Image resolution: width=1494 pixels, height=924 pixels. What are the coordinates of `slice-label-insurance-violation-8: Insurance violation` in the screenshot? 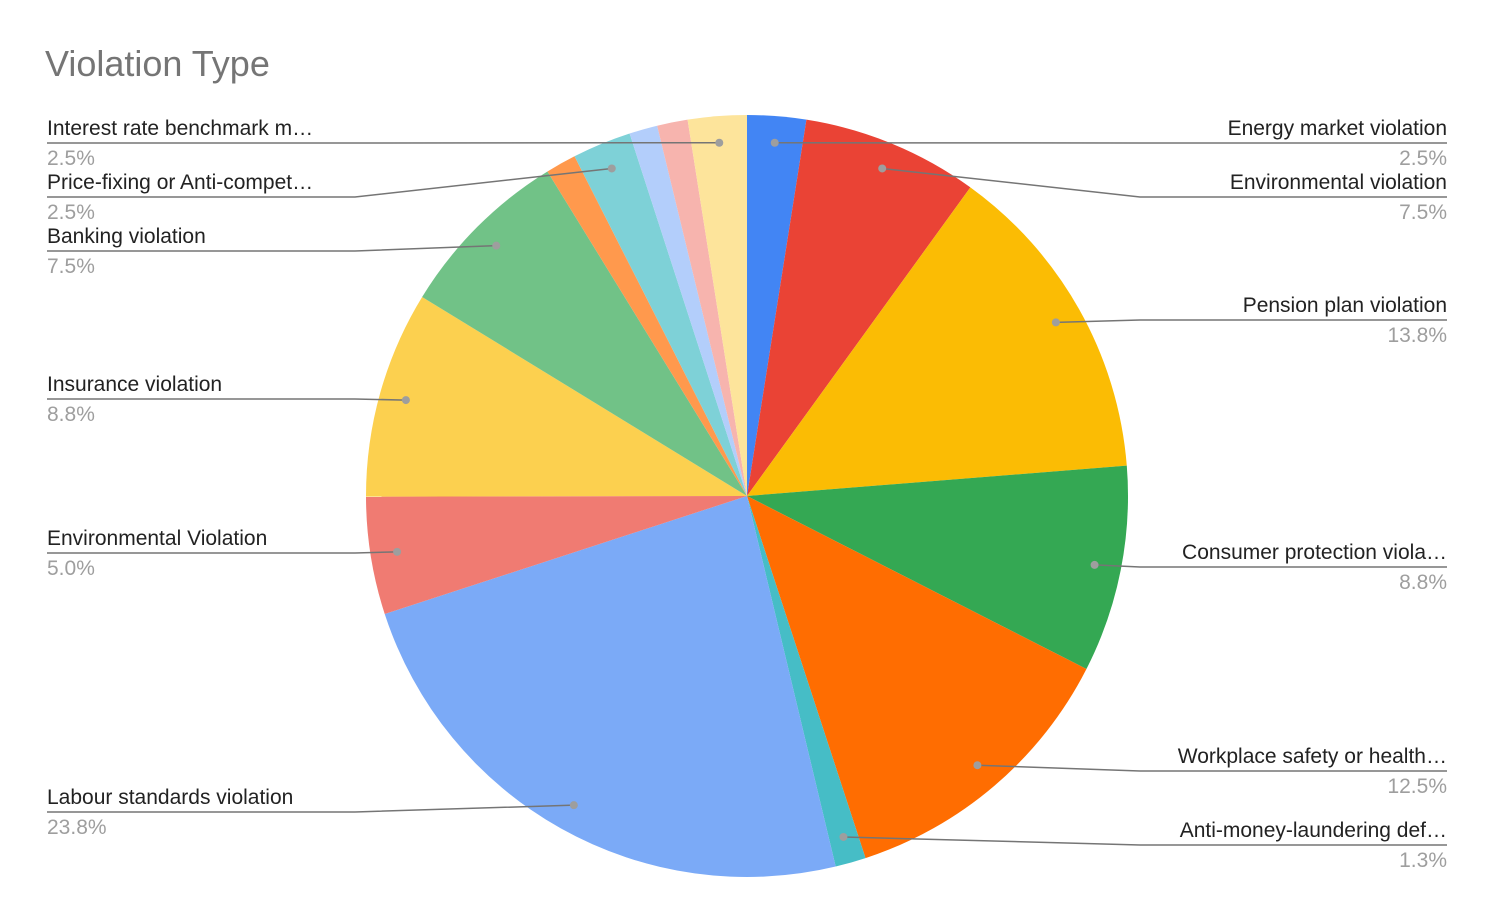 It's located at (134, 384).